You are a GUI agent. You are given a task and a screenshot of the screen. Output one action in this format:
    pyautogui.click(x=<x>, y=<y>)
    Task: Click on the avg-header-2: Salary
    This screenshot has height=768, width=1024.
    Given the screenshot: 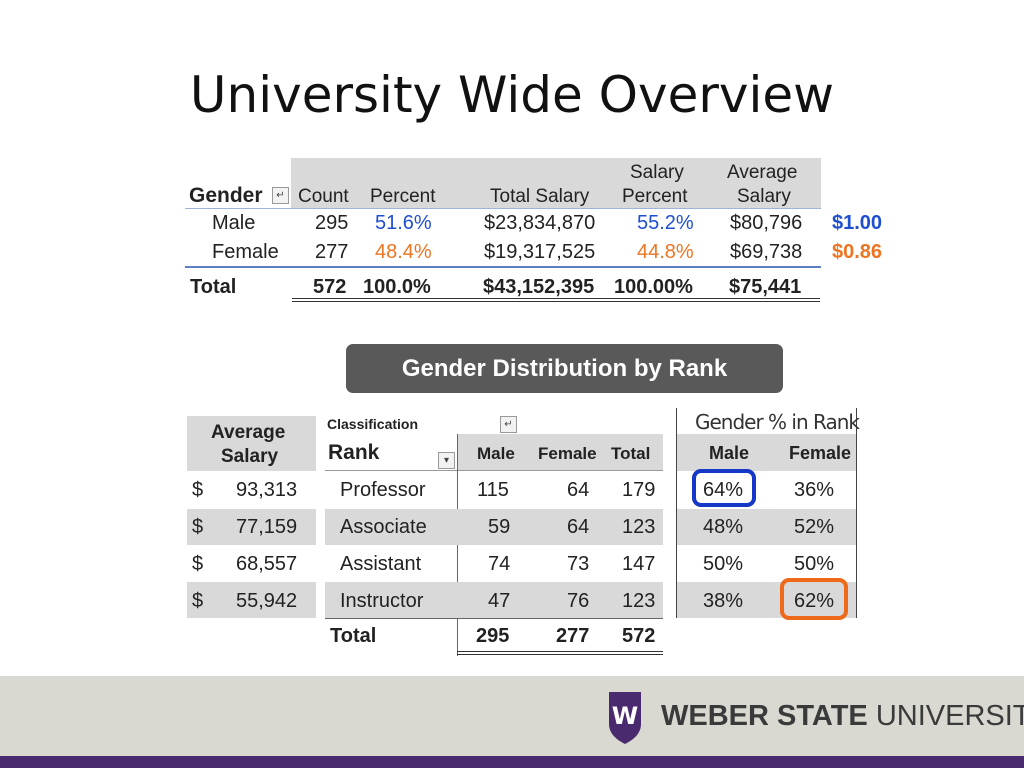 What is the action you would take?
    pyautogui.click(x=250, y=456)
    